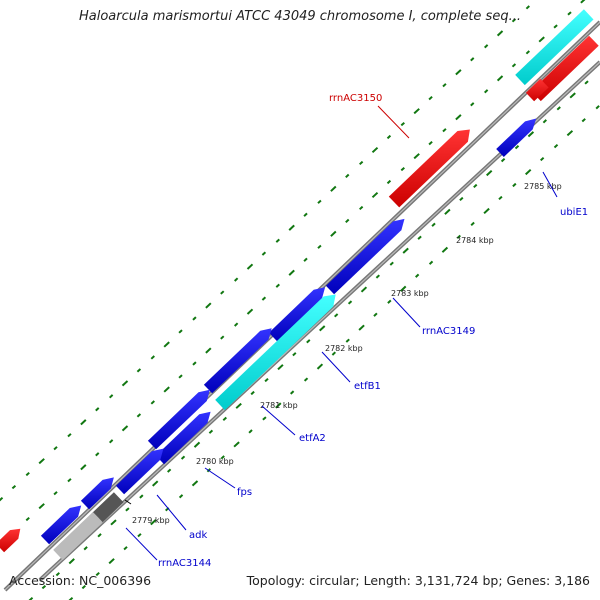 The image size is (600, 600). What do you see at coordinates (184, 563) in the screenshot?
I see `gene-label-rrnac3144: rrnAC3144` at bounding box center [184, 563].